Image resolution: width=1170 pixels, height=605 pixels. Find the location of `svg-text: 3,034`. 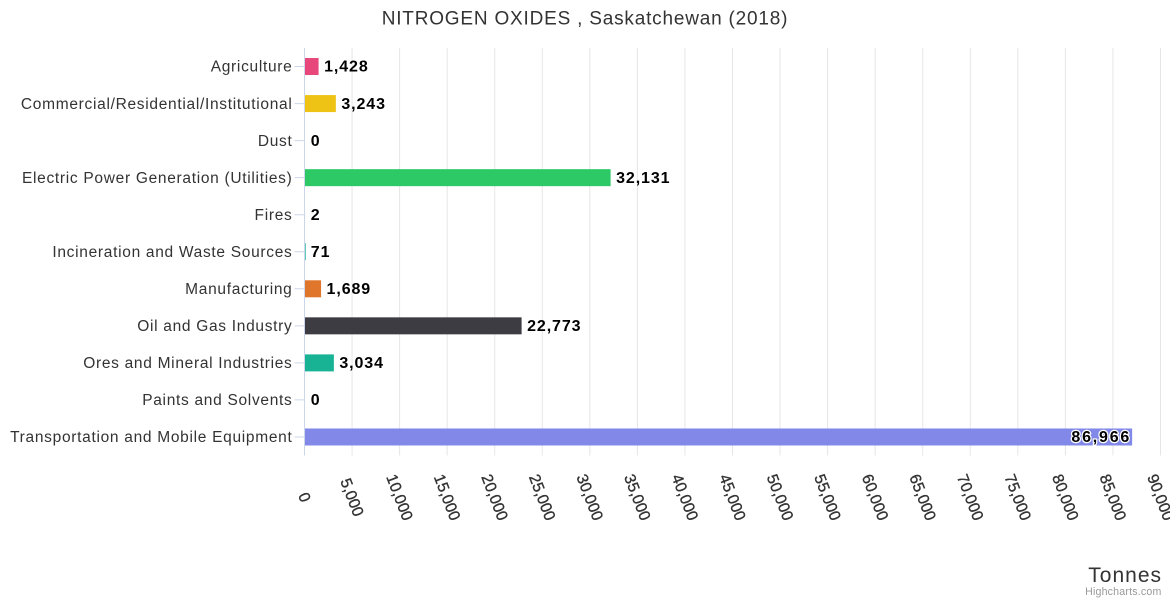

svg-text: 3,034 is located at coordinates (361, 363).